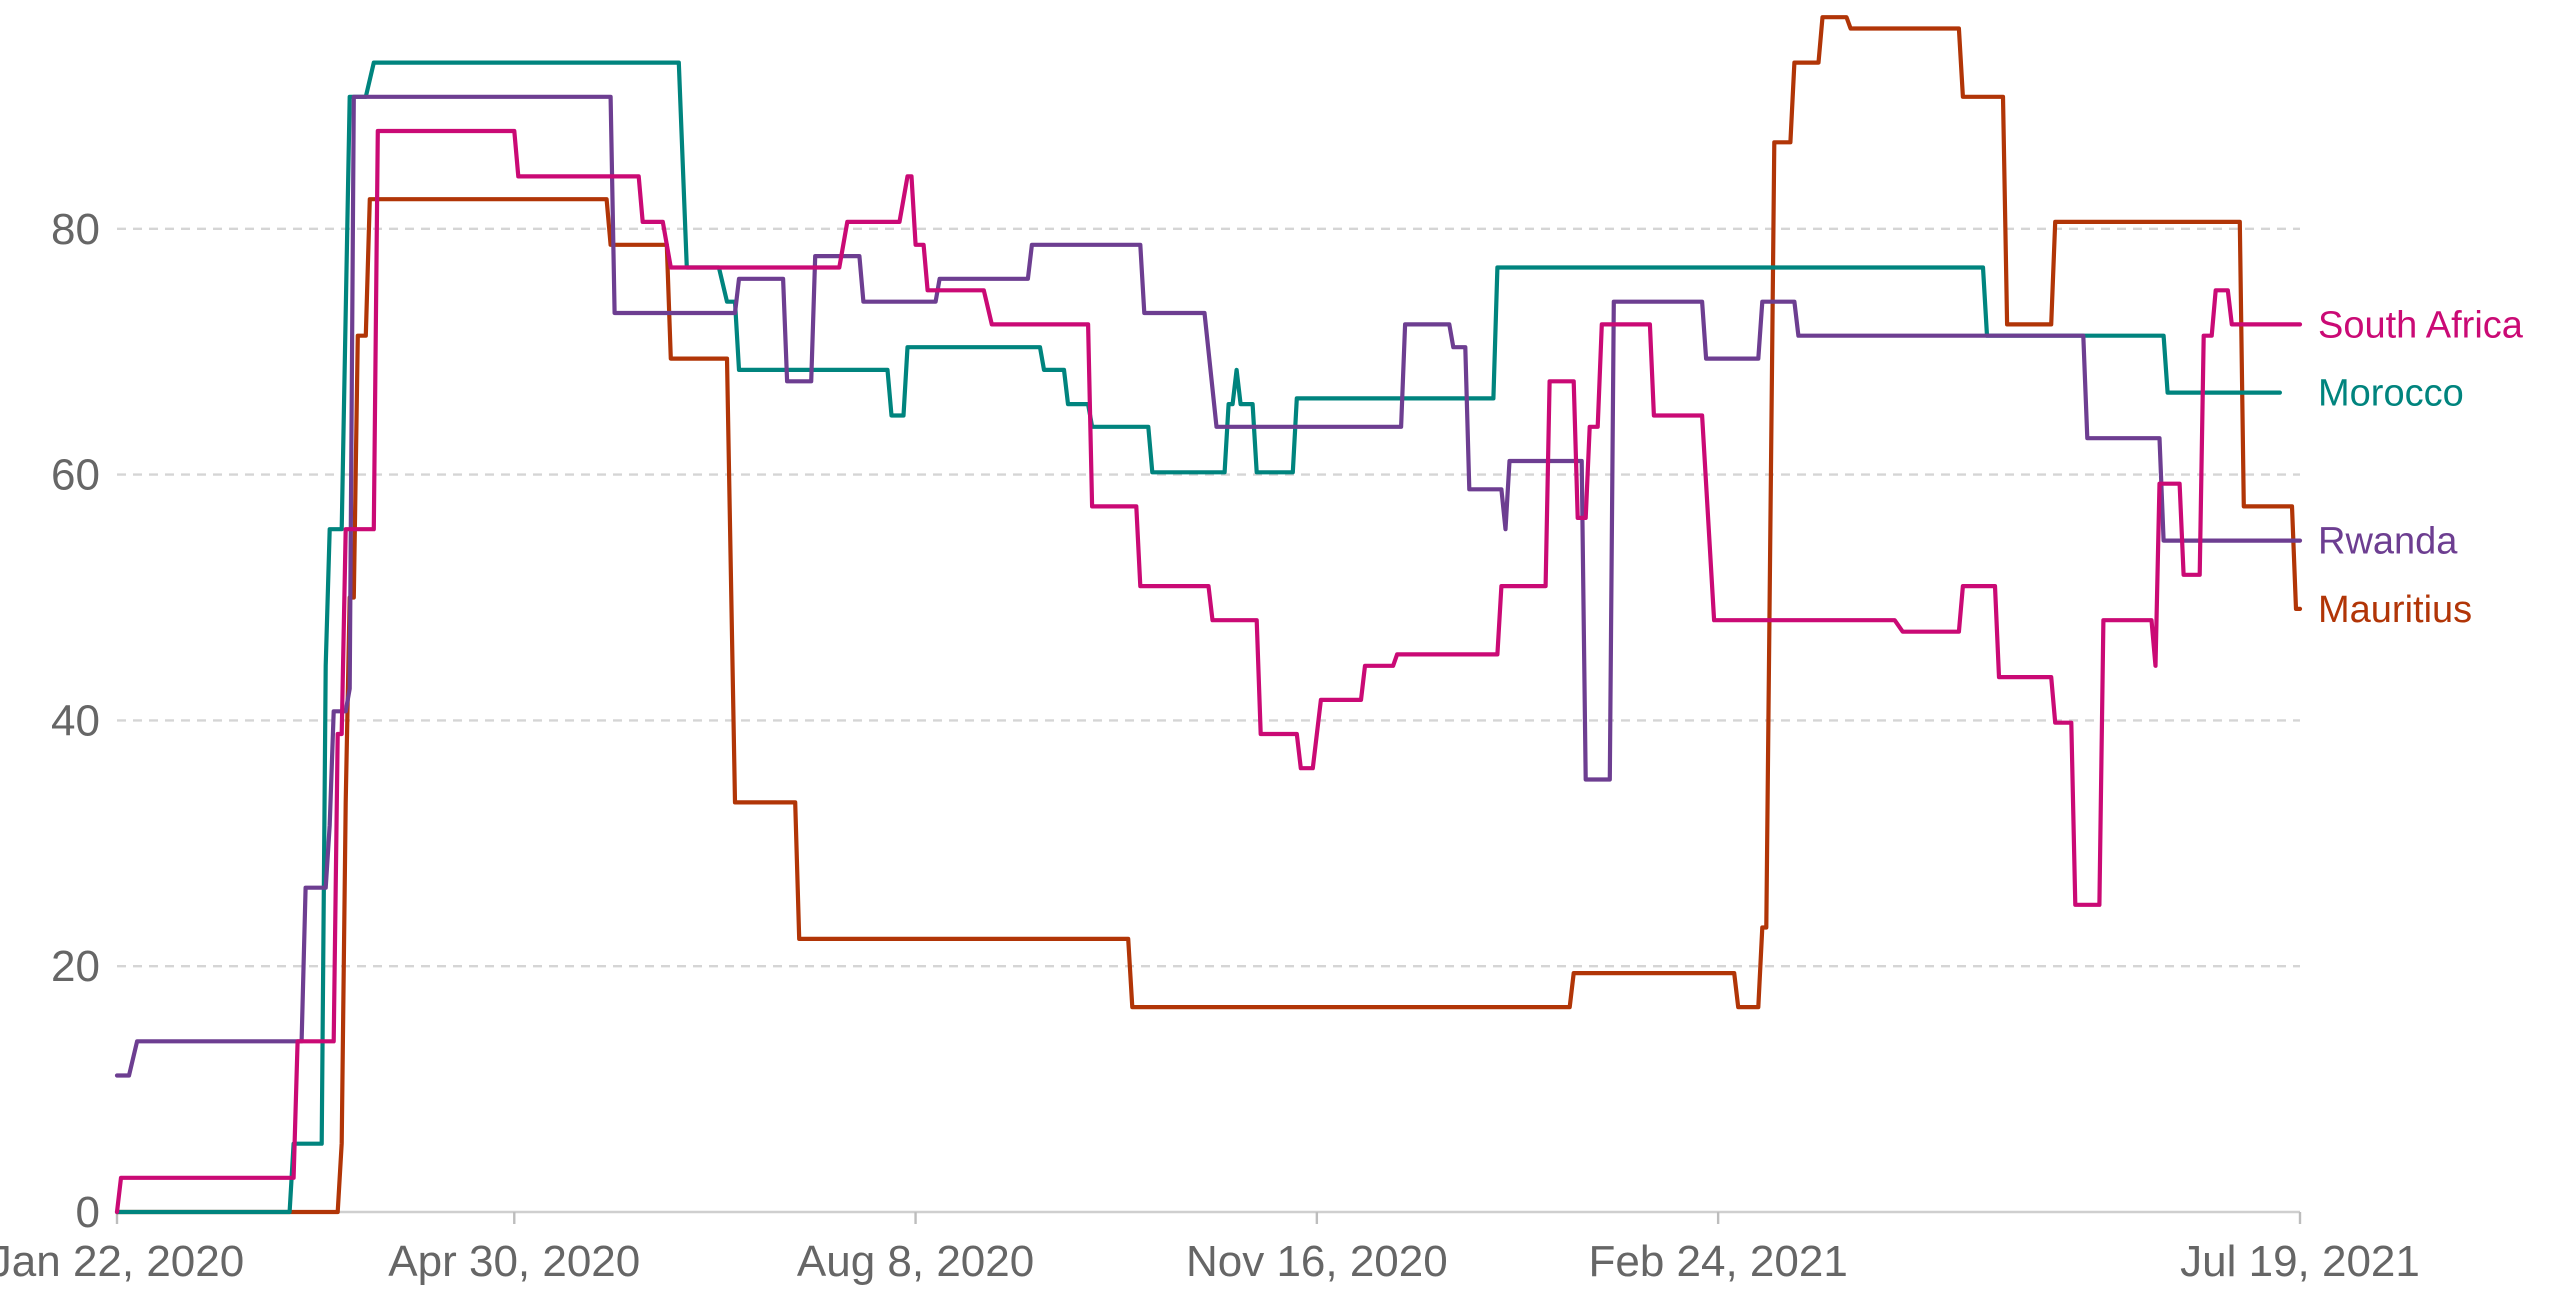 This screenshot has width=2560, height=1306. What do you see at coordinates (1208, 1217) in the screenshot?
I see `x-axis` at bounding box center [1208, 1217].